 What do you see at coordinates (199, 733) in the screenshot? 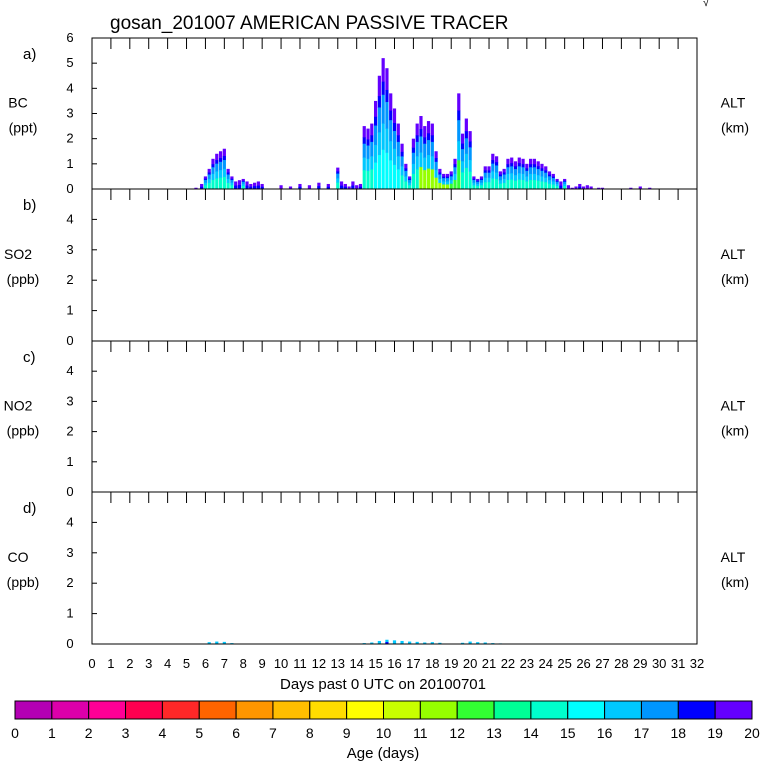
I see `colorbar-tick-label: 5` at bounding box center [199, 733].